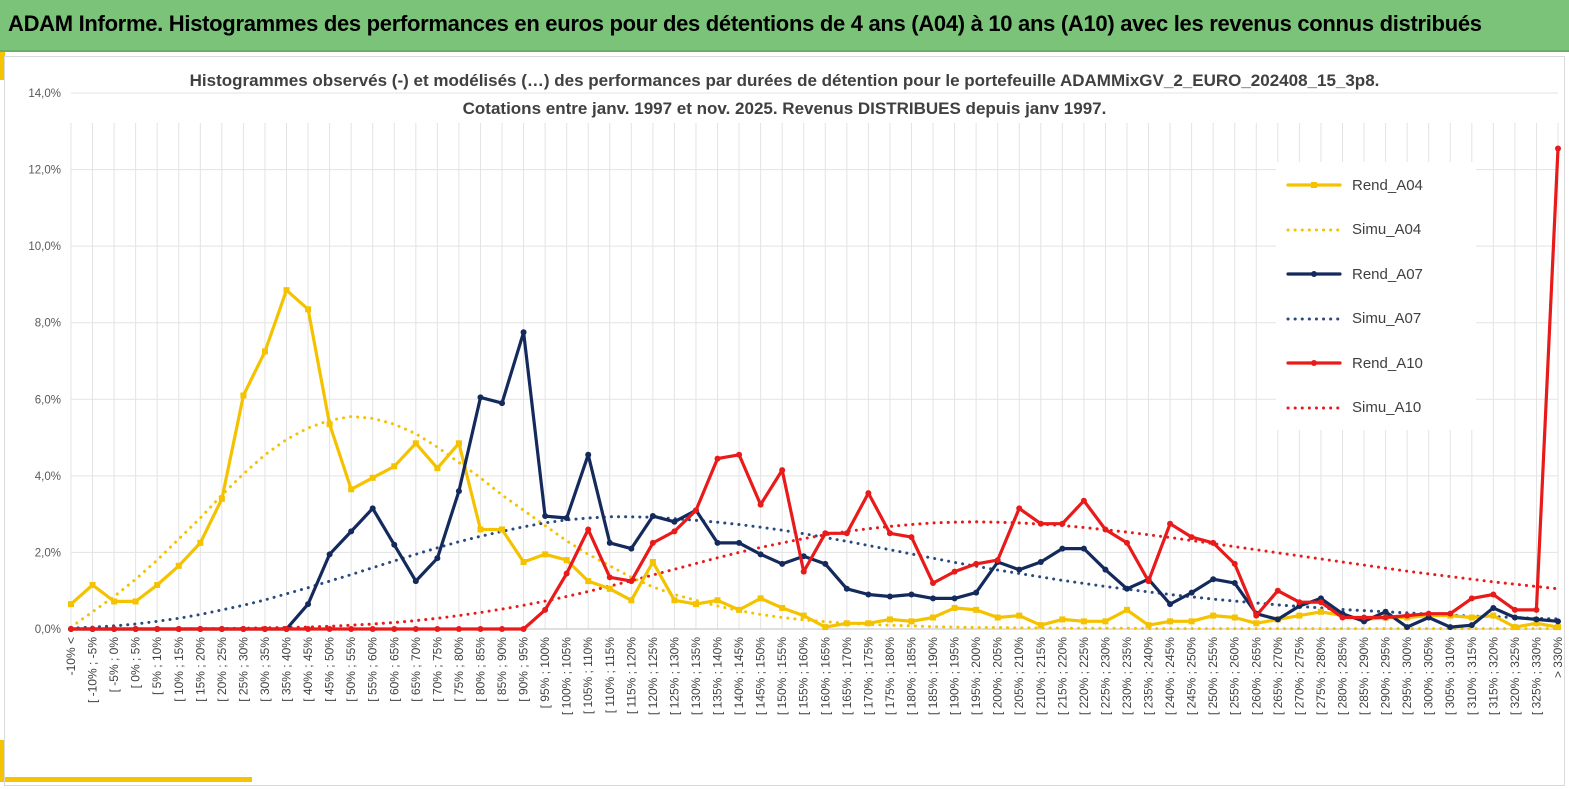 This screenshot has width=1569, height=789. Describe the element at coordinates (588, 675) in the screenshot. I see `x-tick-label: [ 105% ; 110%` at that location.